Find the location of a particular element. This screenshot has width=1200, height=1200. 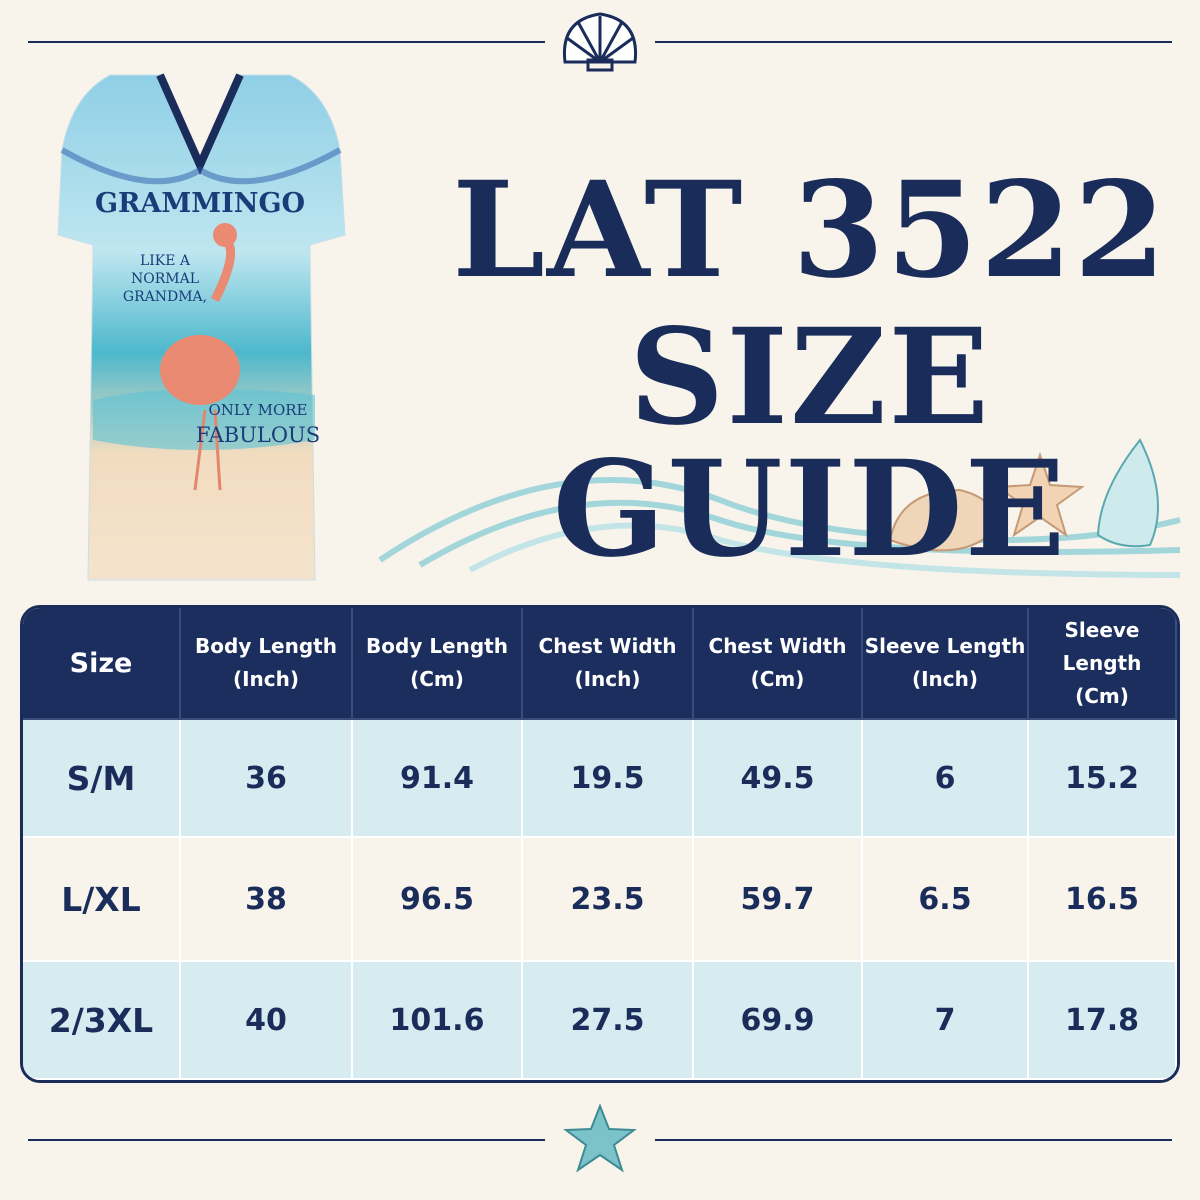

tagline: FABULOUS is located at coordinates (258, 435).